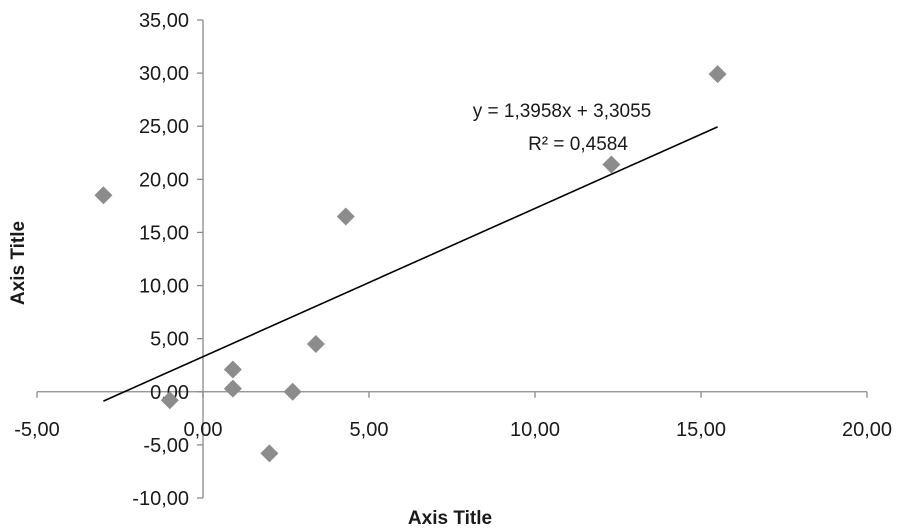  I want to click on y-tick-label: 15,00, so click(164, 233).